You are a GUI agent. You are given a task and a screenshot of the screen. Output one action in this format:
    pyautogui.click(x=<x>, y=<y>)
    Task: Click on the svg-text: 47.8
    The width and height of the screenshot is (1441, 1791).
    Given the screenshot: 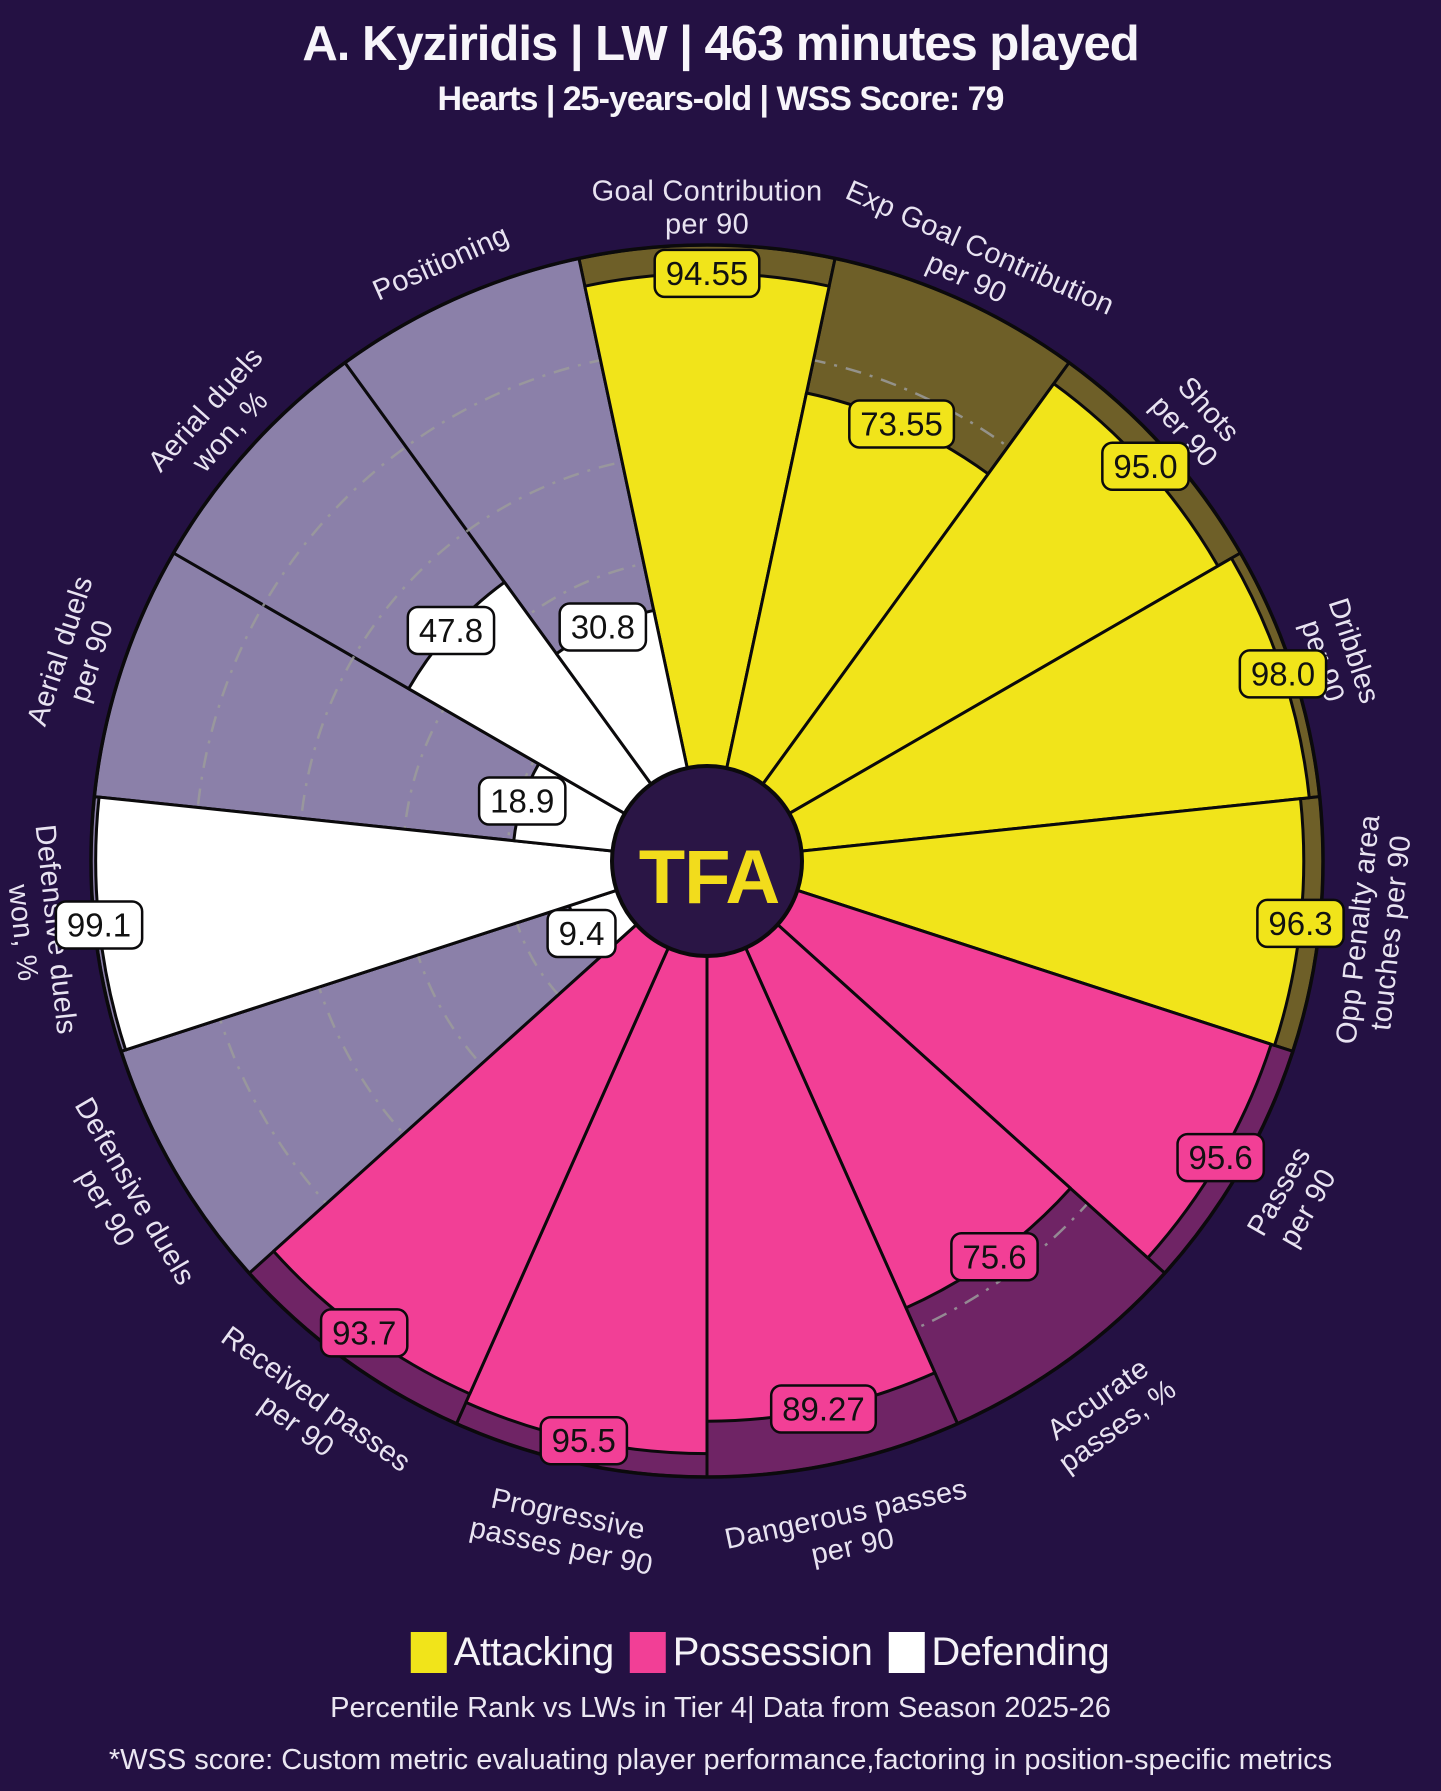 What is the action you would take?
    pyautogui.click(x=451, y=630)
    